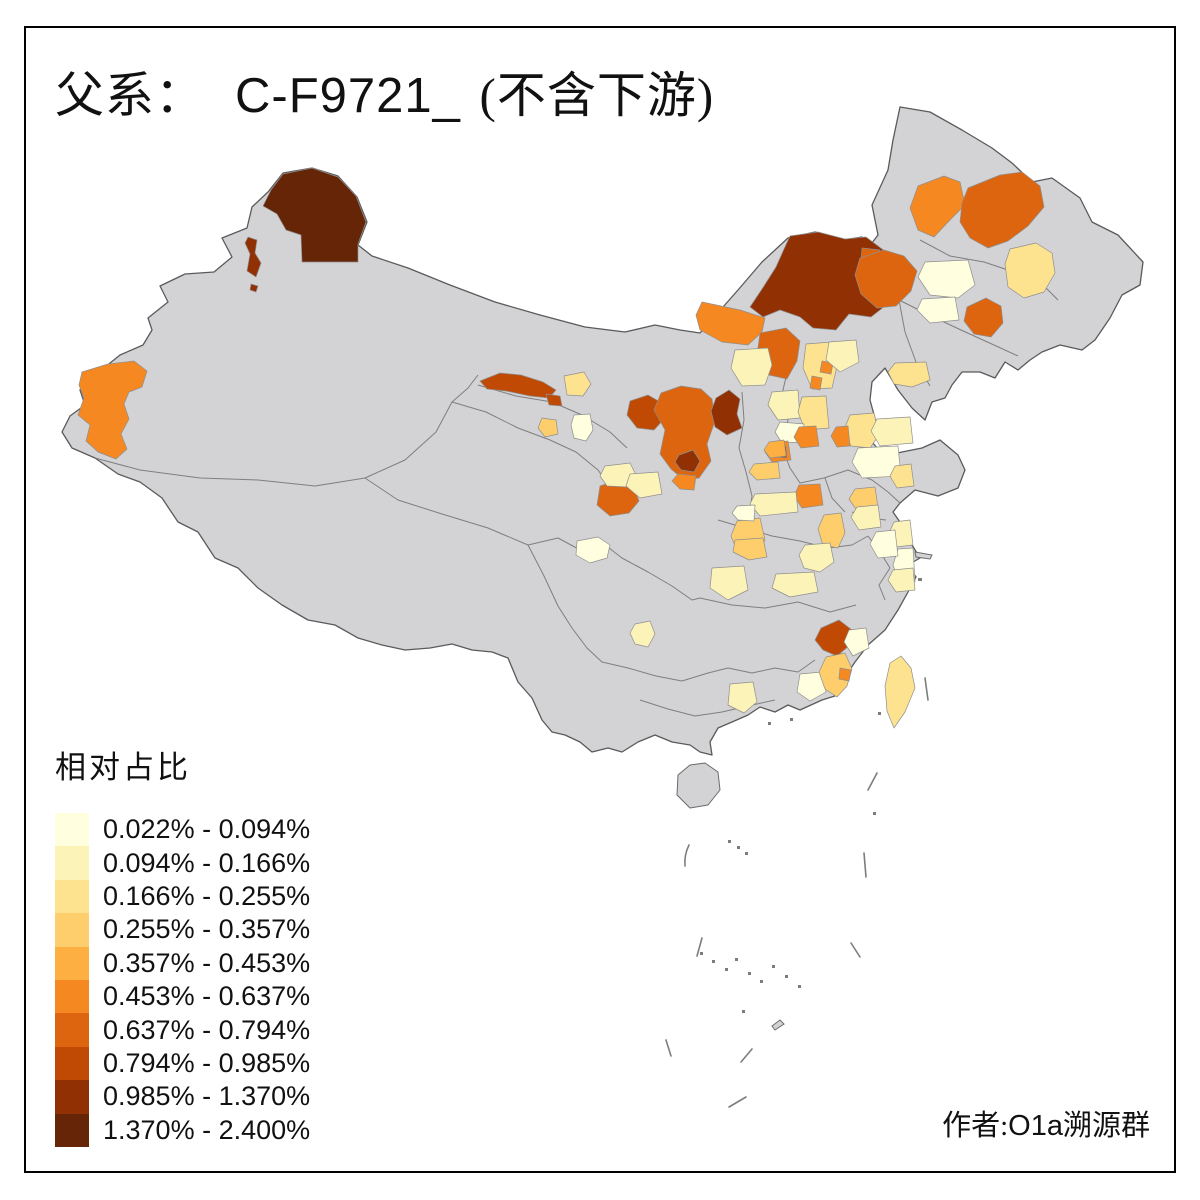 The height and width of the screenshot is (1200, 1200). What do you see at coordinates (207, 862) in the screenshot?
I see `legend-label: 0.094% - 0.166%` at bounding box center [207, 862].